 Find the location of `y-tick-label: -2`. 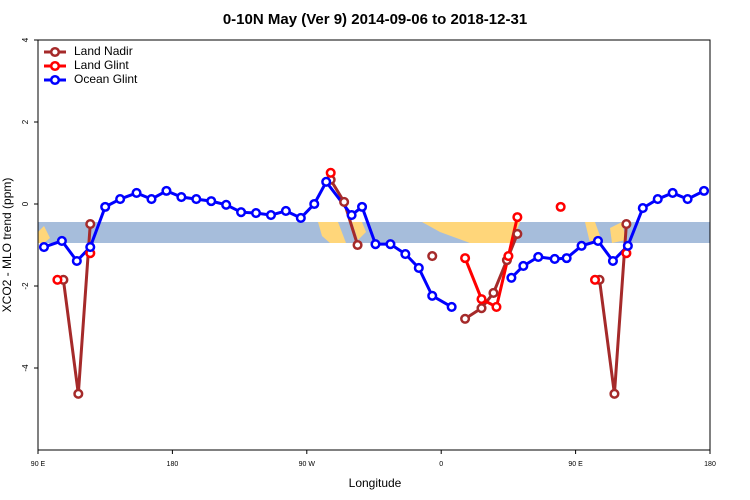

y-tick-label: -2 is located at coordinates (25, 286).